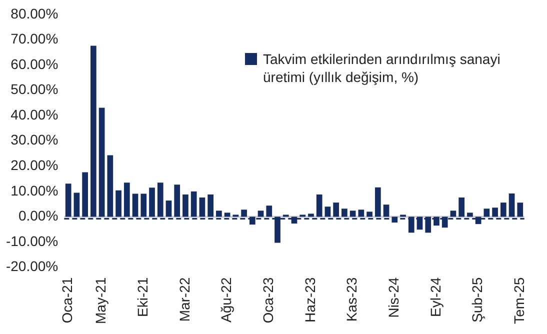 This screenshot has width=547, height=334. I want to click on y-tick-label: 80.00%, so click(34, 13).